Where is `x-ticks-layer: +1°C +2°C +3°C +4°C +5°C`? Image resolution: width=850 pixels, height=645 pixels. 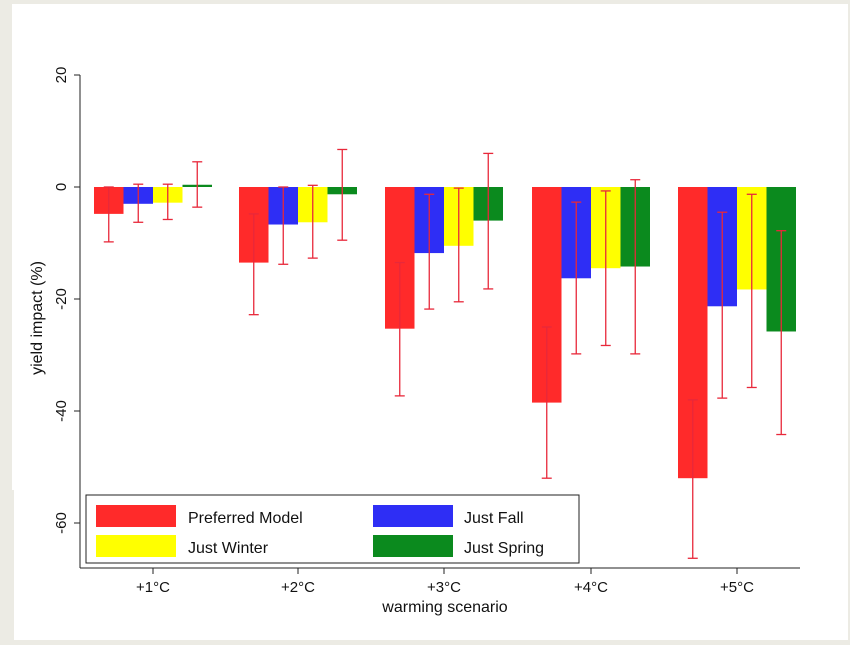 x-ticks-layer: +1°C +2°C +3°C +4°C +5°C is located at coordinates (445, 582).